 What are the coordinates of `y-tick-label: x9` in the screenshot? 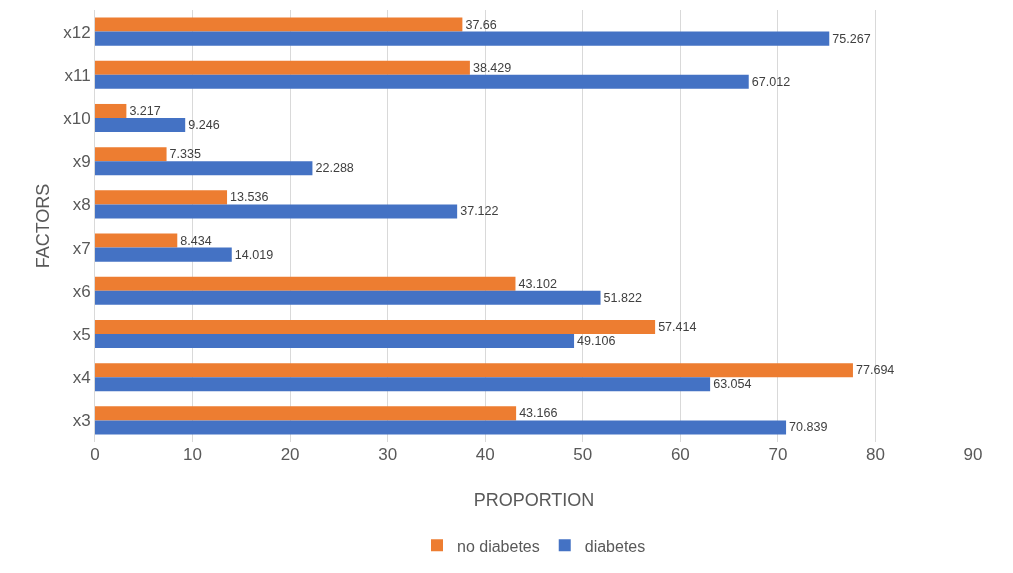 It's located at (81, 162).